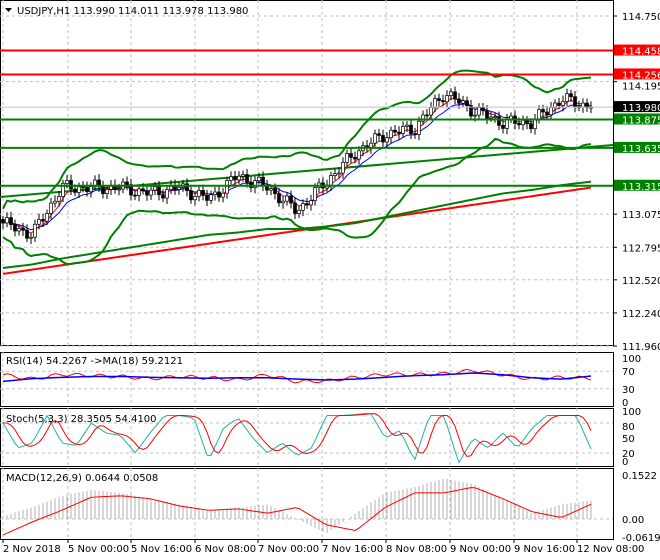 The image size is (660, 560). I want to click on level-label: 114.256, so click(641, 75).